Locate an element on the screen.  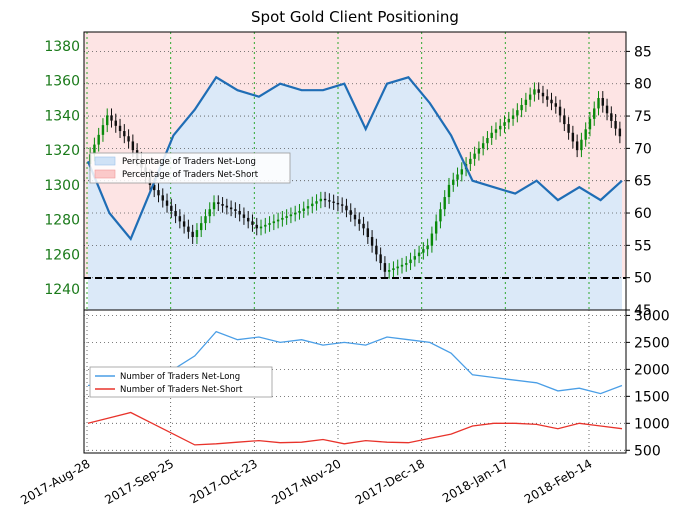
left-axis-ticks: 1240 1260 1280 1300 1320 1340 1360 1380 is located at coordinates (62, 168).